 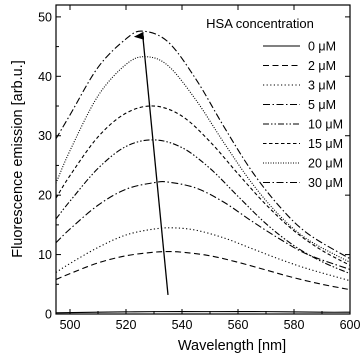 What do you see at coordinates (45, 255) in the screenshot?
I see `y-tick-label: 10` at bounding box center [45, 255].